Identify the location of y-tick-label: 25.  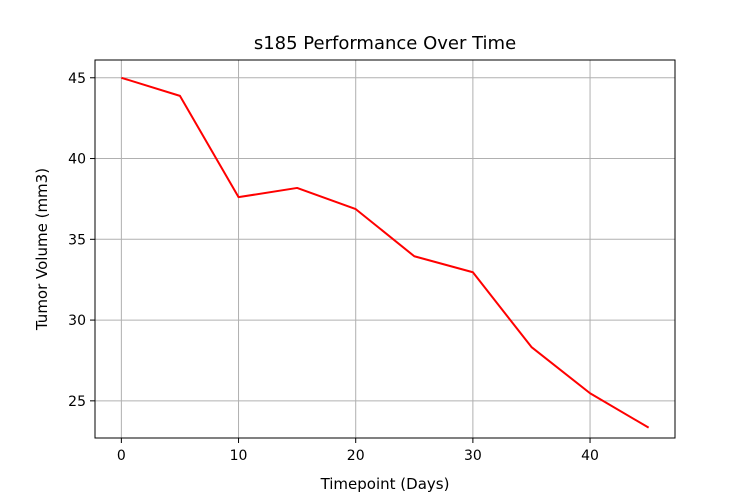
(77, 402).